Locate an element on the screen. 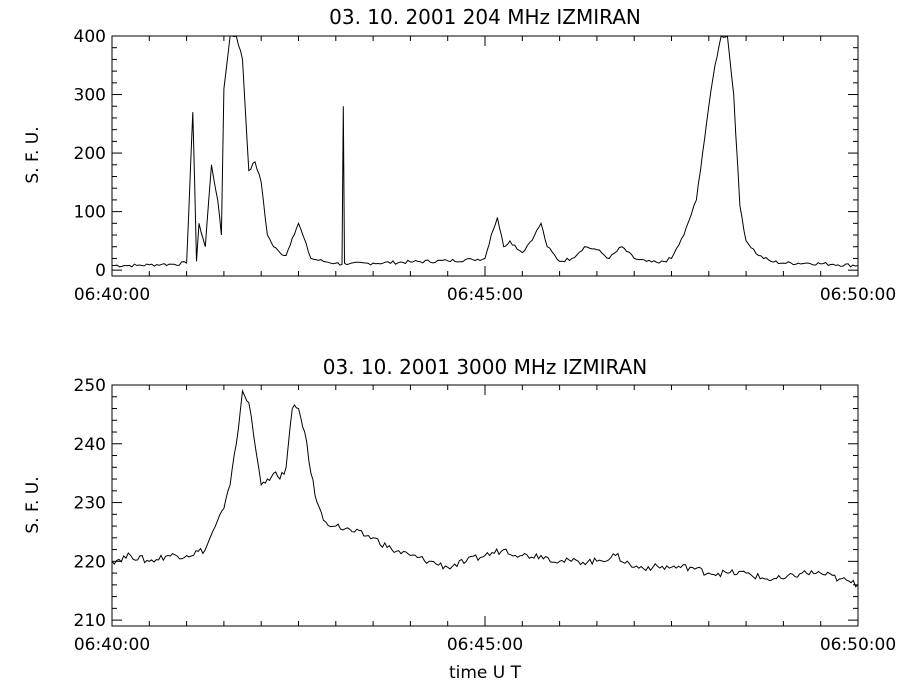 The height and width of the screenshot is (700, 900). x-tick-labels-204mhz: 06:40:00 06:45:00 06:50:00 is located at coordinates (485, 295).